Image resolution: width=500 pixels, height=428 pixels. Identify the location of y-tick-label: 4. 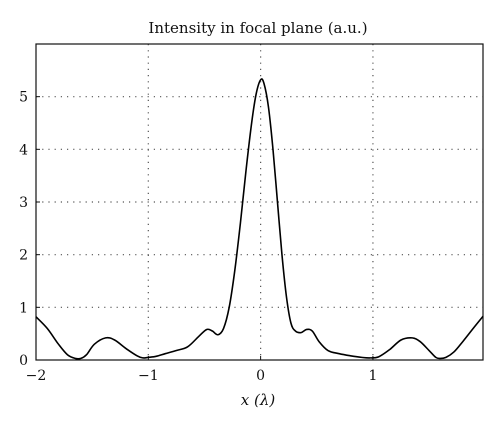
(23, 150).